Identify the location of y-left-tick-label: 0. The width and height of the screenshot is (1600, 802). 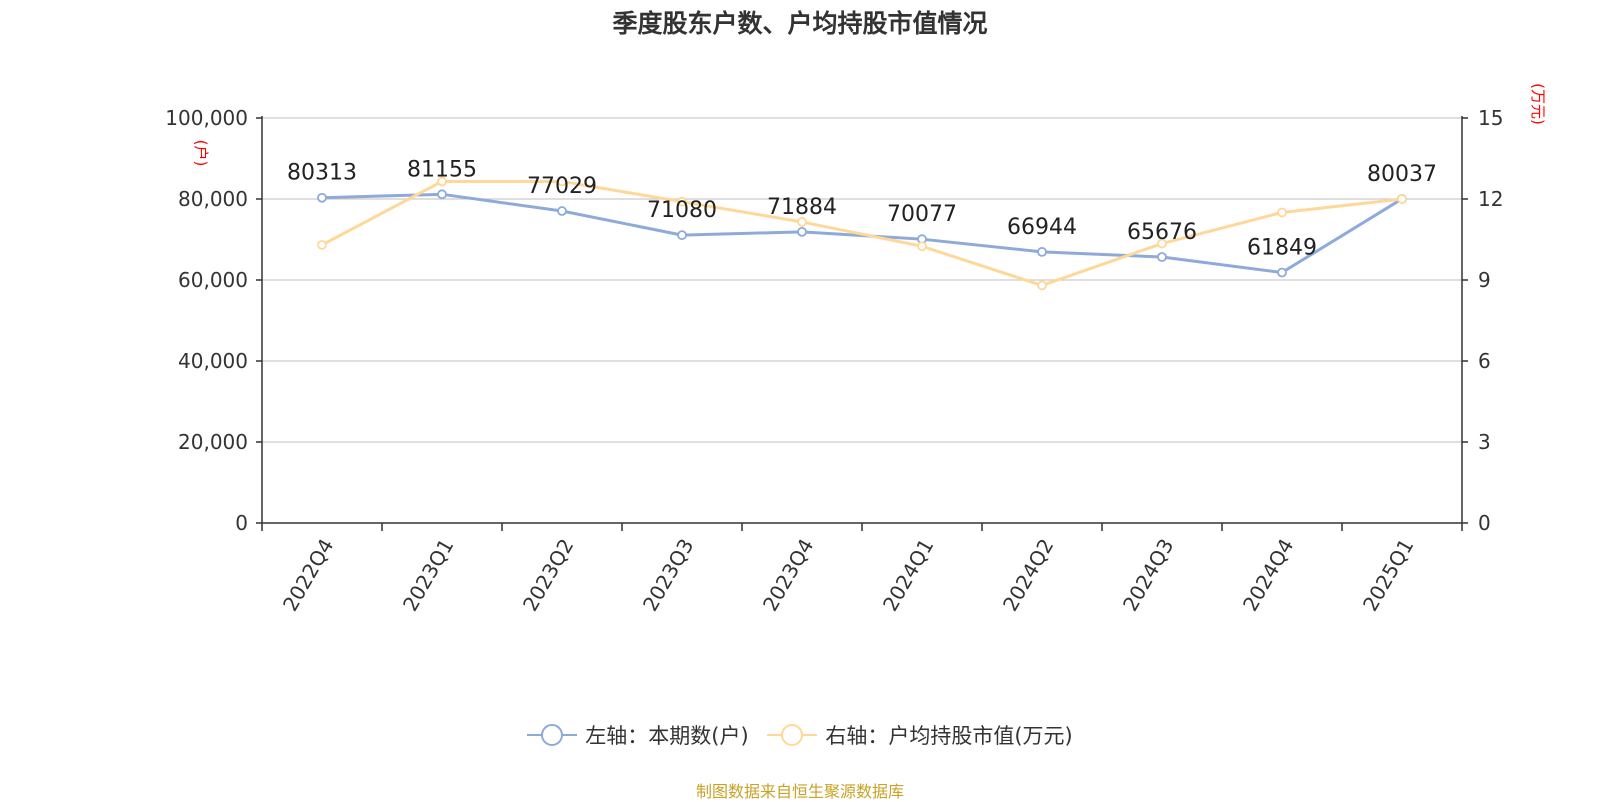
(241, 523).